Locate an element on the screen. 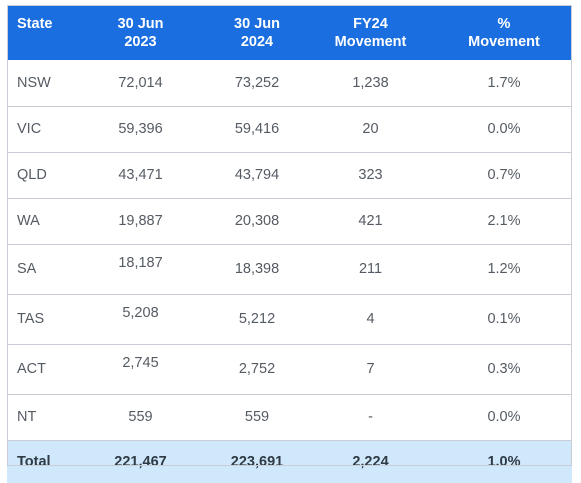 The height and width of the screenshot is (483, 581). header-state: State is located at coordinates (35, 24).